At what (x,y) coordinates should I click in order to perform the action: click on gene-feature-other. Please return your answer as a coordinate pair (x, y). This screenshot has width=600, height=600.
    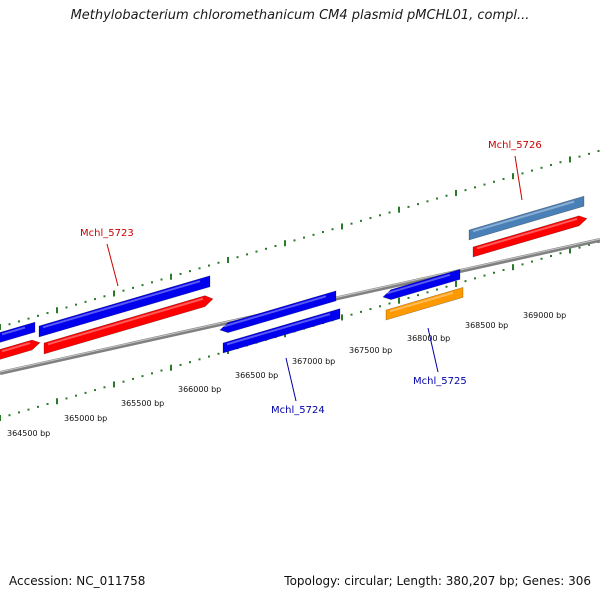
    Looking at the image, I should click on (424, 303).